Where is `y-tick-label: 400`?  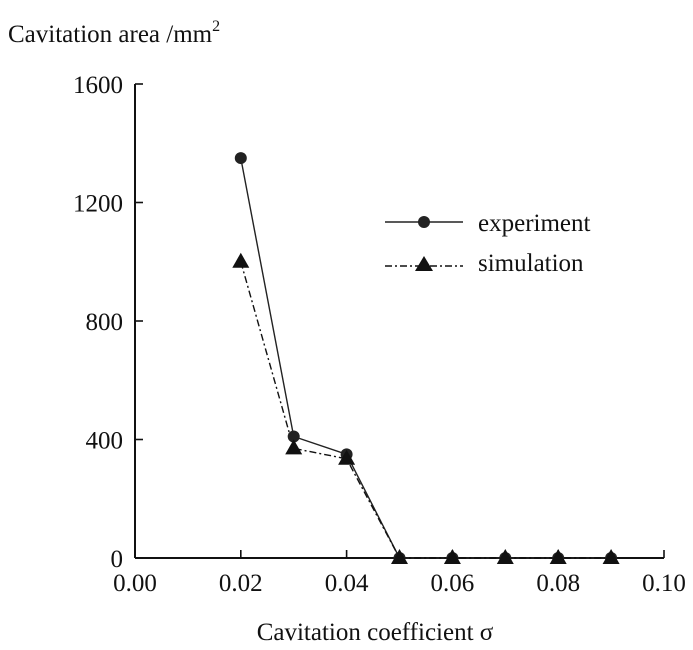 y-tick-label: 400 is located at coordinates (105, 441).